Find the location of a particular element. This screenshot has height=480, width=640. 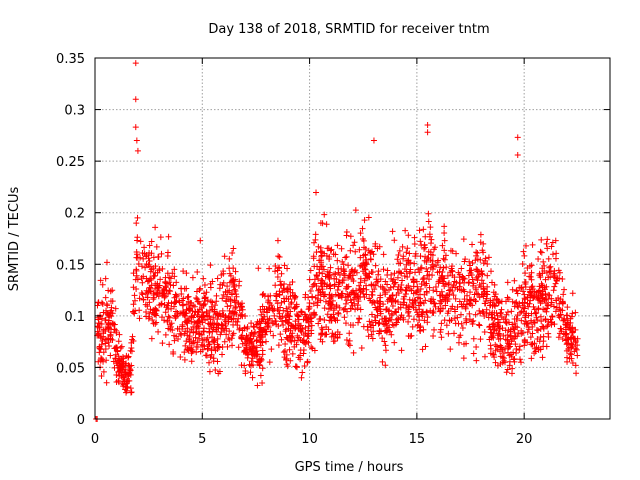

x-tick-label: 5 is located at coordinates (202, 439).